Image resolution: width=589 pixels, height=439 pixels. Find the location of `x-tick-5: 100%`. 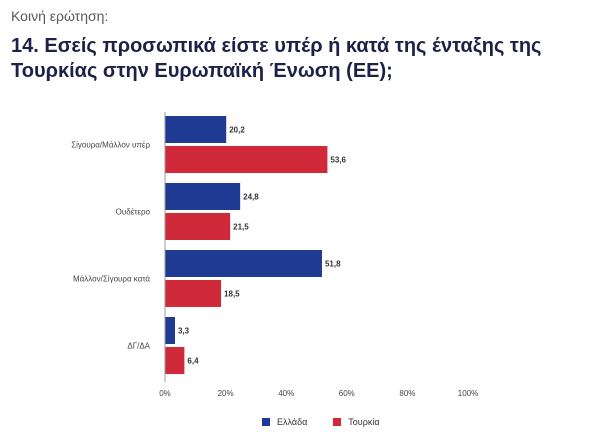

x-tick-5: 100% is located at coordinates (468, 393).